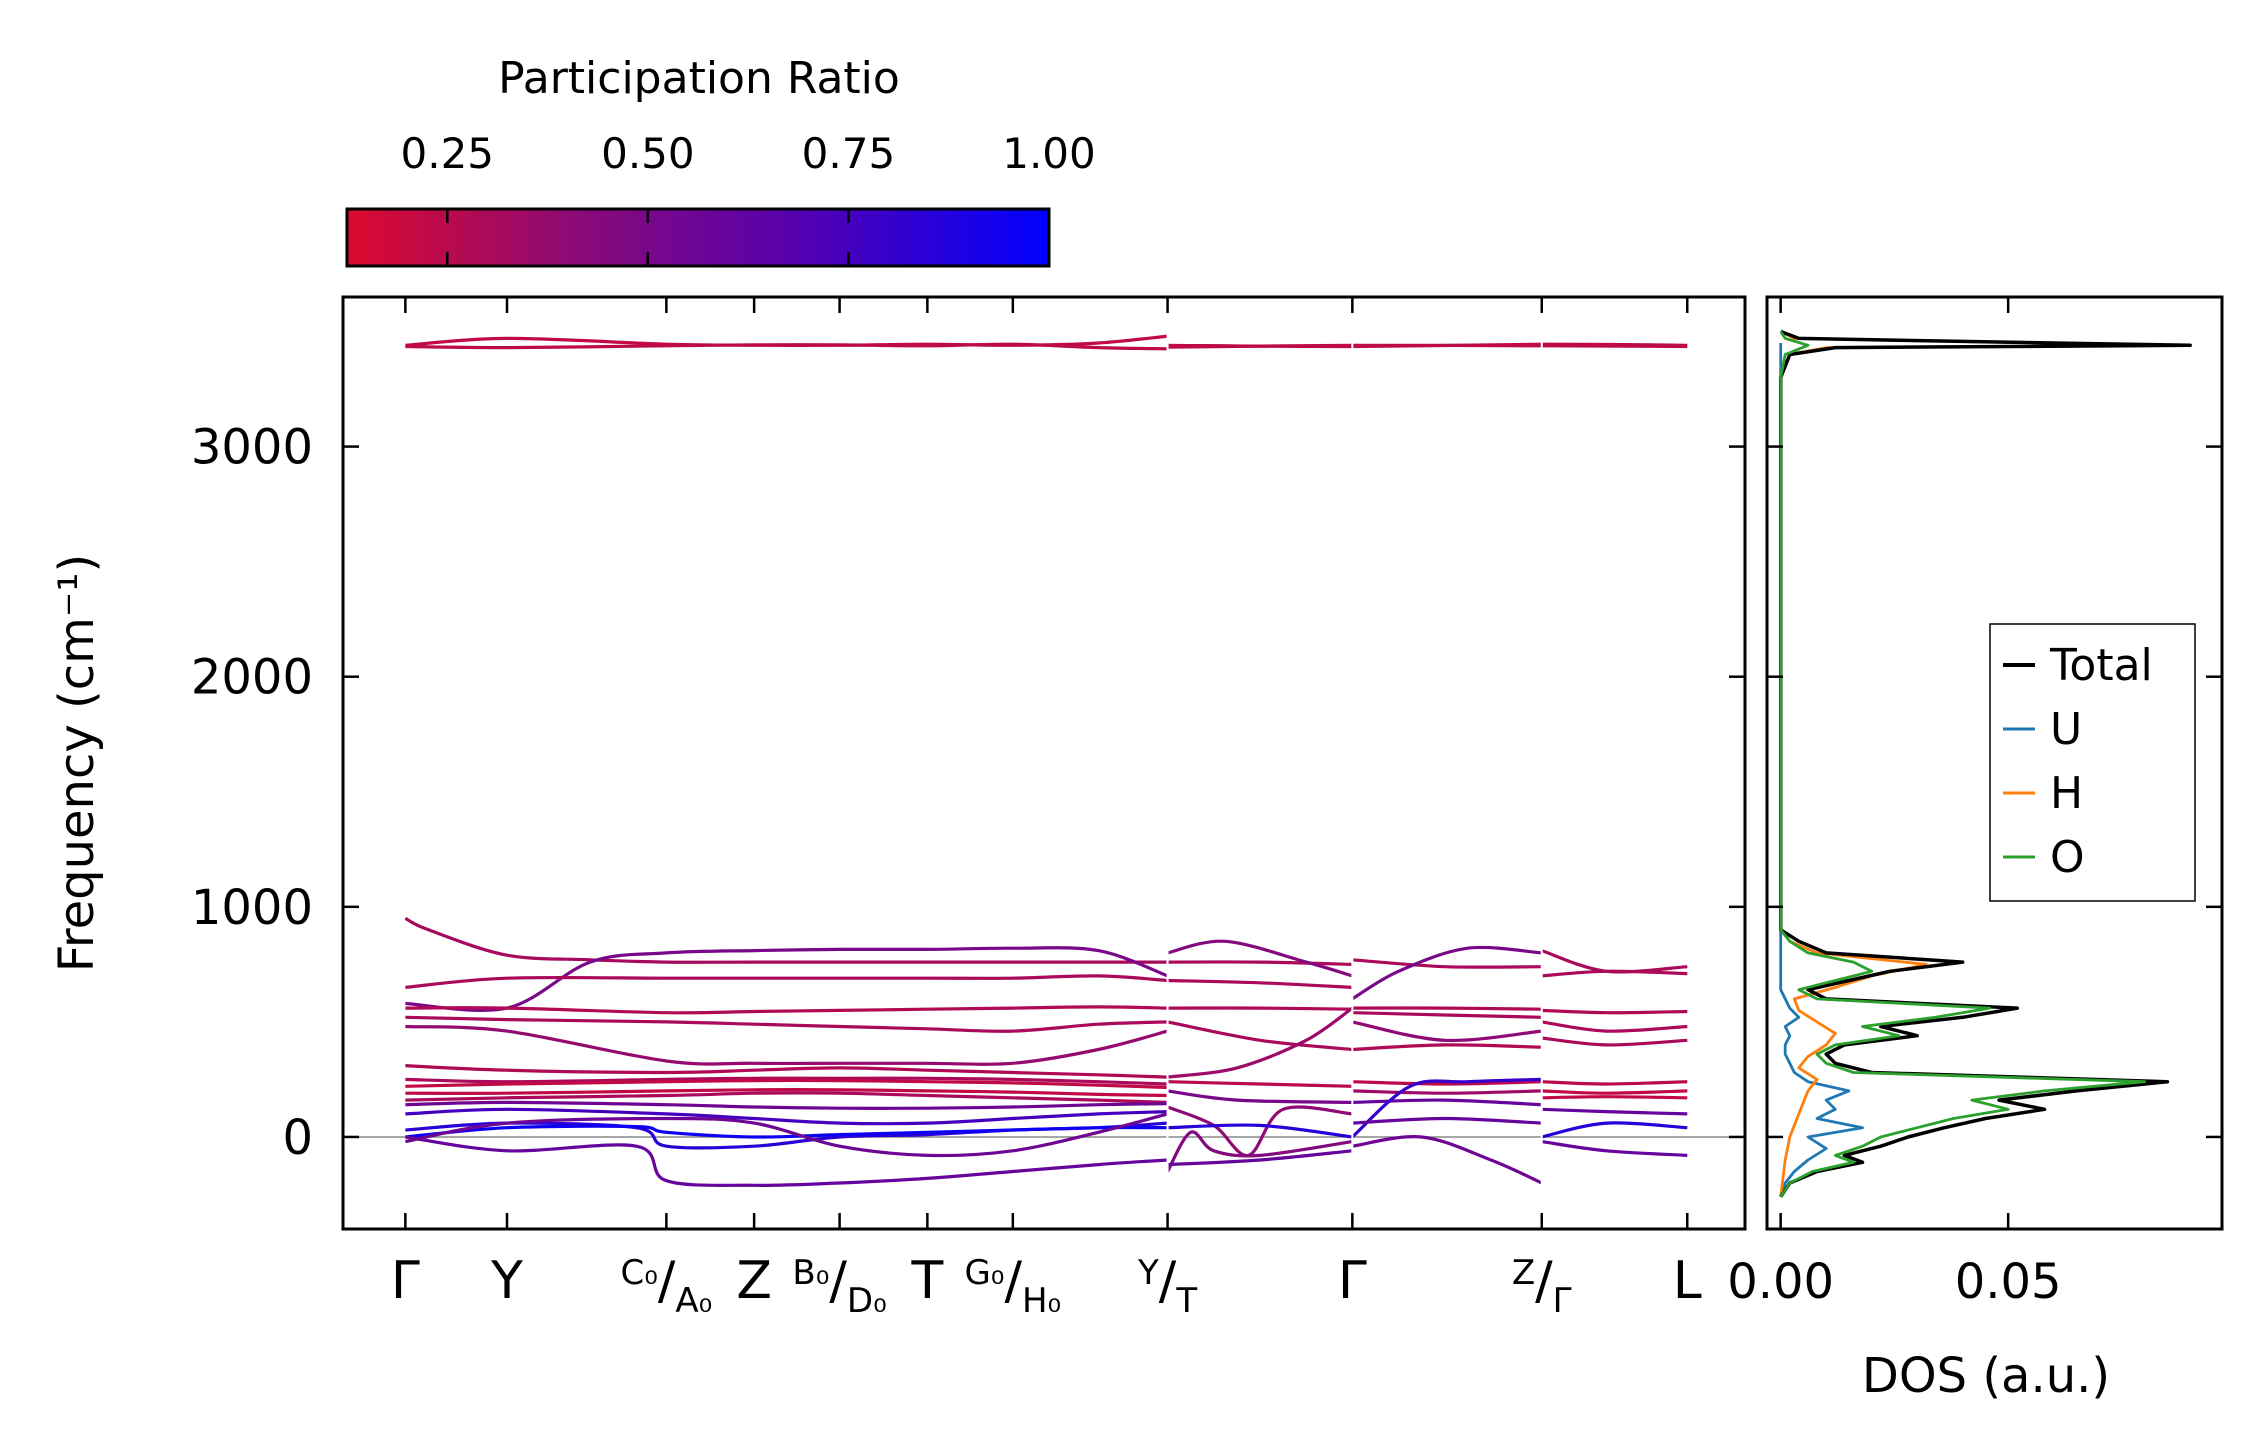  What do you see at coordinates (2101, 665) in the screenshot?
I see `legend-label-total: Total` at bounding box center [2101, 665].